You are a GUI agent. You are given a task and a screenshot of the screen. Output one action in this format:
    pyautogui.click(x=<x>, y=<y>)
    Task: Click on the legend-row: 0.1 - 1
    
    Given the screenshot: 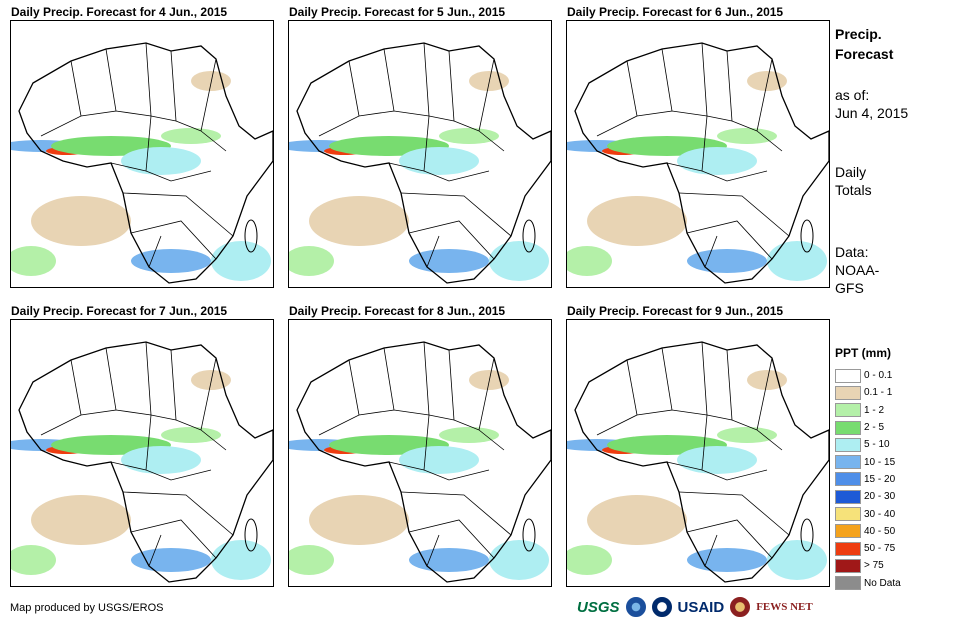 What is the action you would take?
    pyautogui.click(x=868, y=392)
    